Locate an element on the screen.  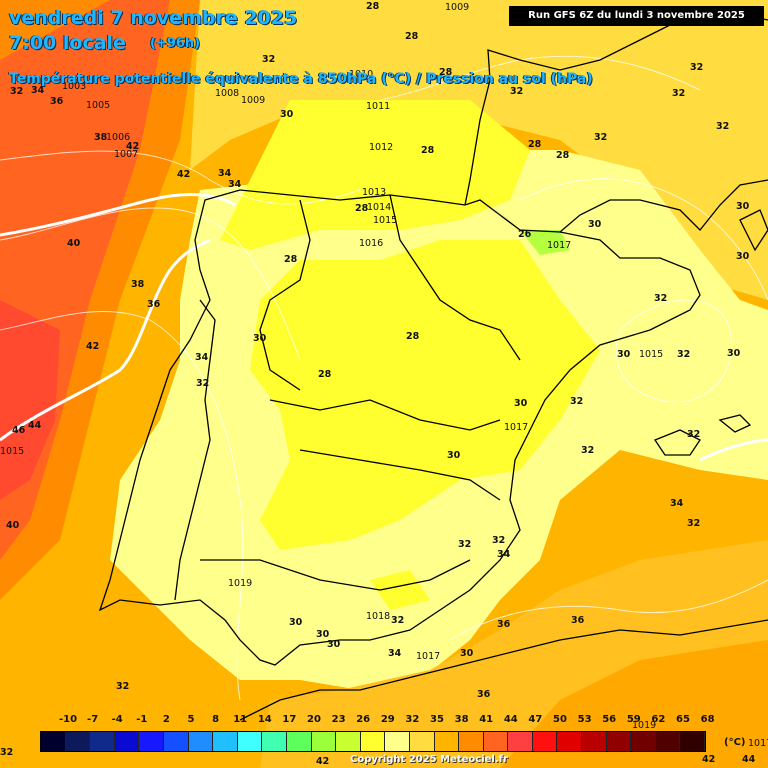
legend-tick-label: 56 is located at coordinates (609, 719).